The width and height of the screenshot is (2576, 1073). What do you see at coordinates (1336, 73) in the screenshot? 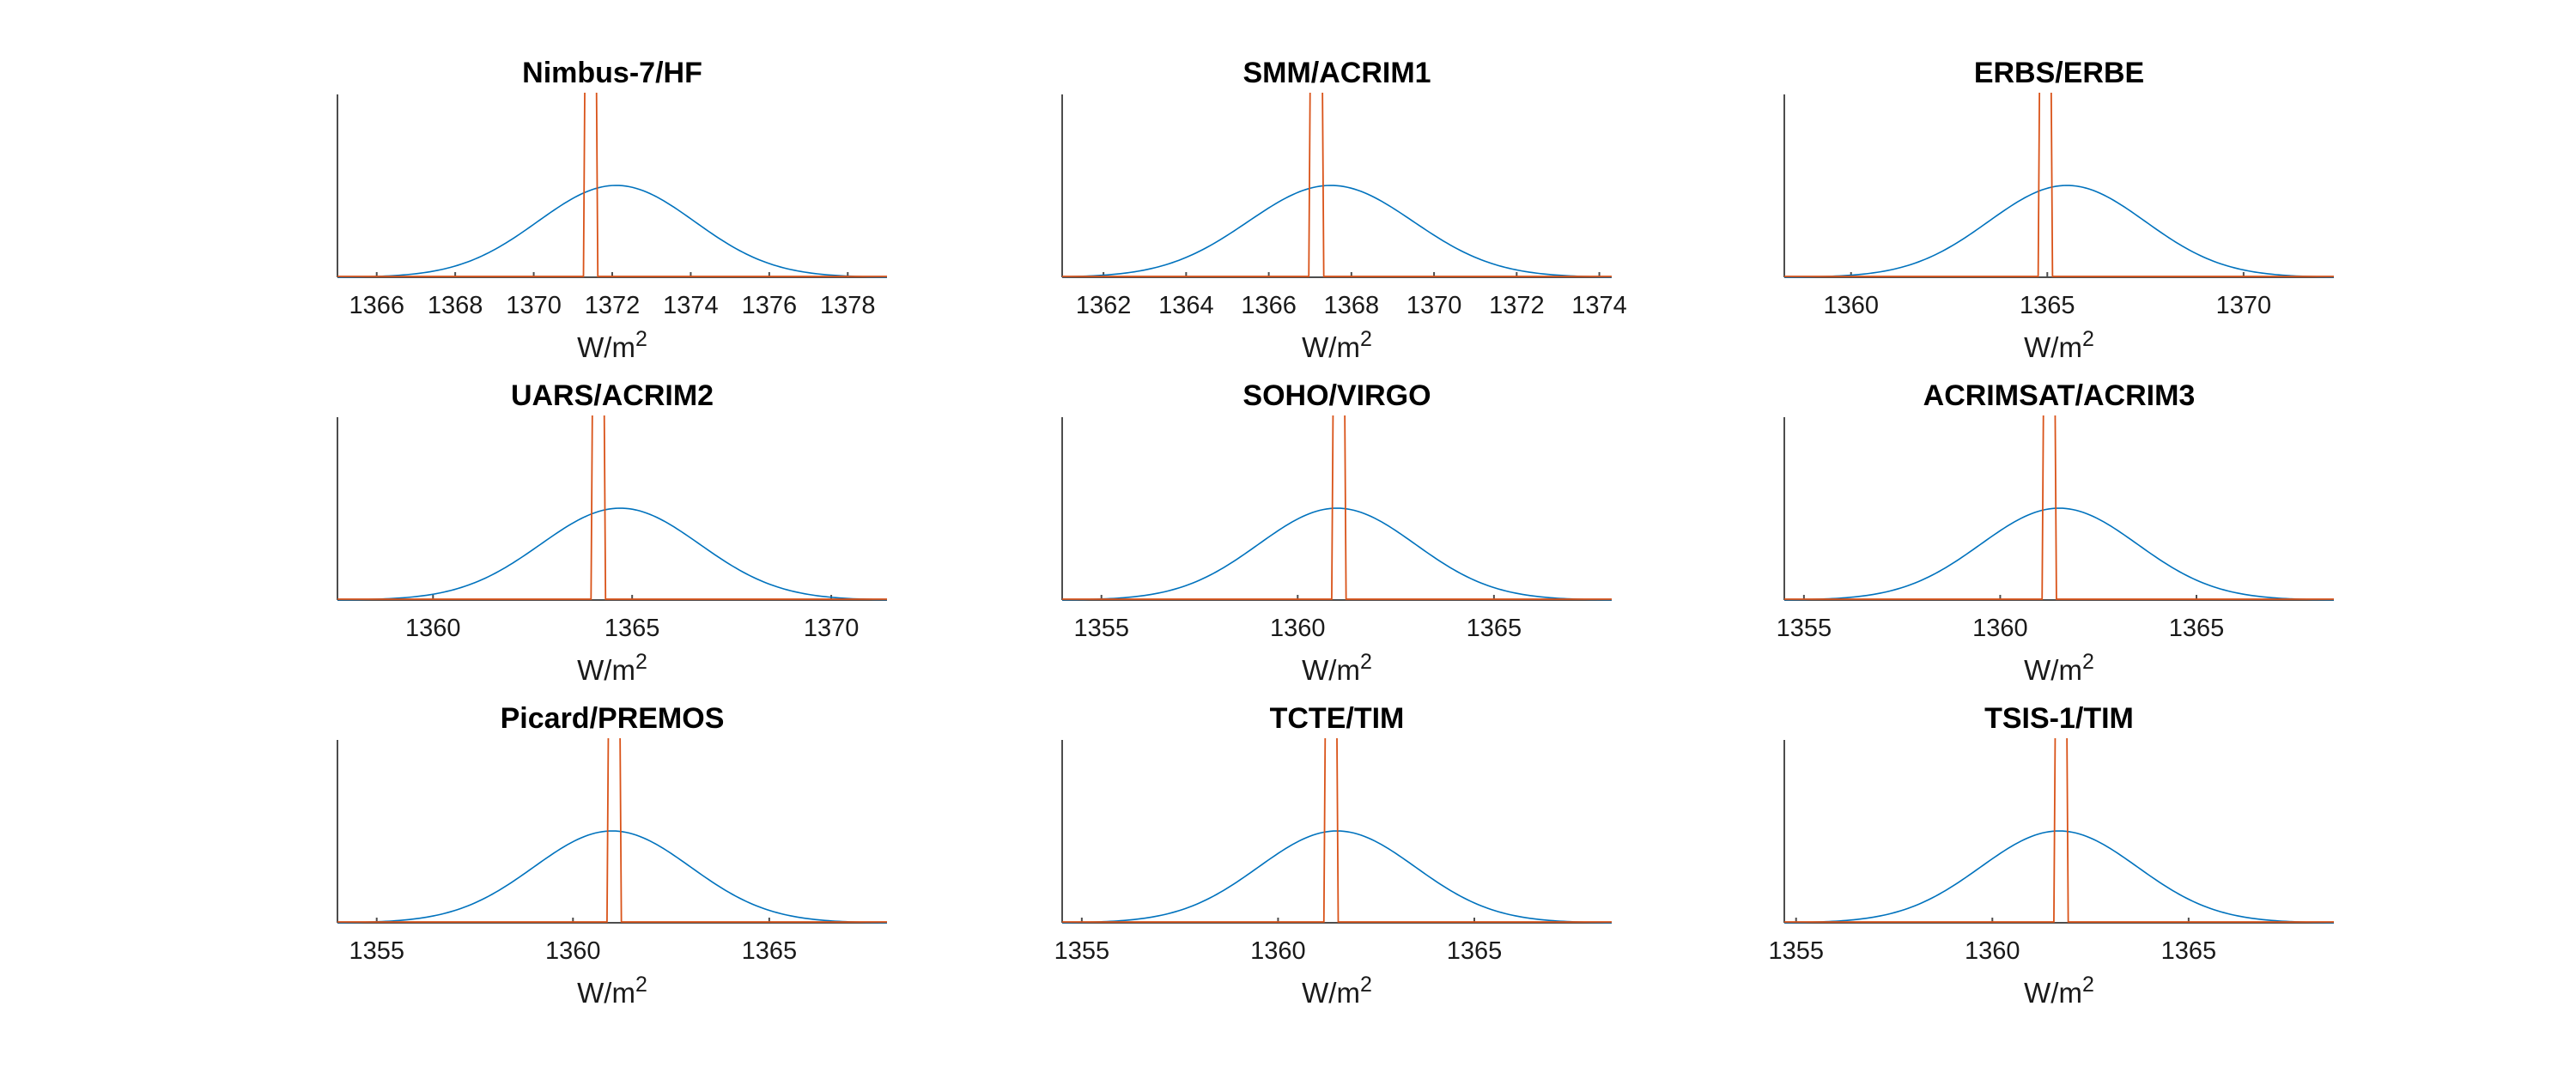
I see `panel-title: SMM/ACRIM1` at bounding box center [1336, 73].